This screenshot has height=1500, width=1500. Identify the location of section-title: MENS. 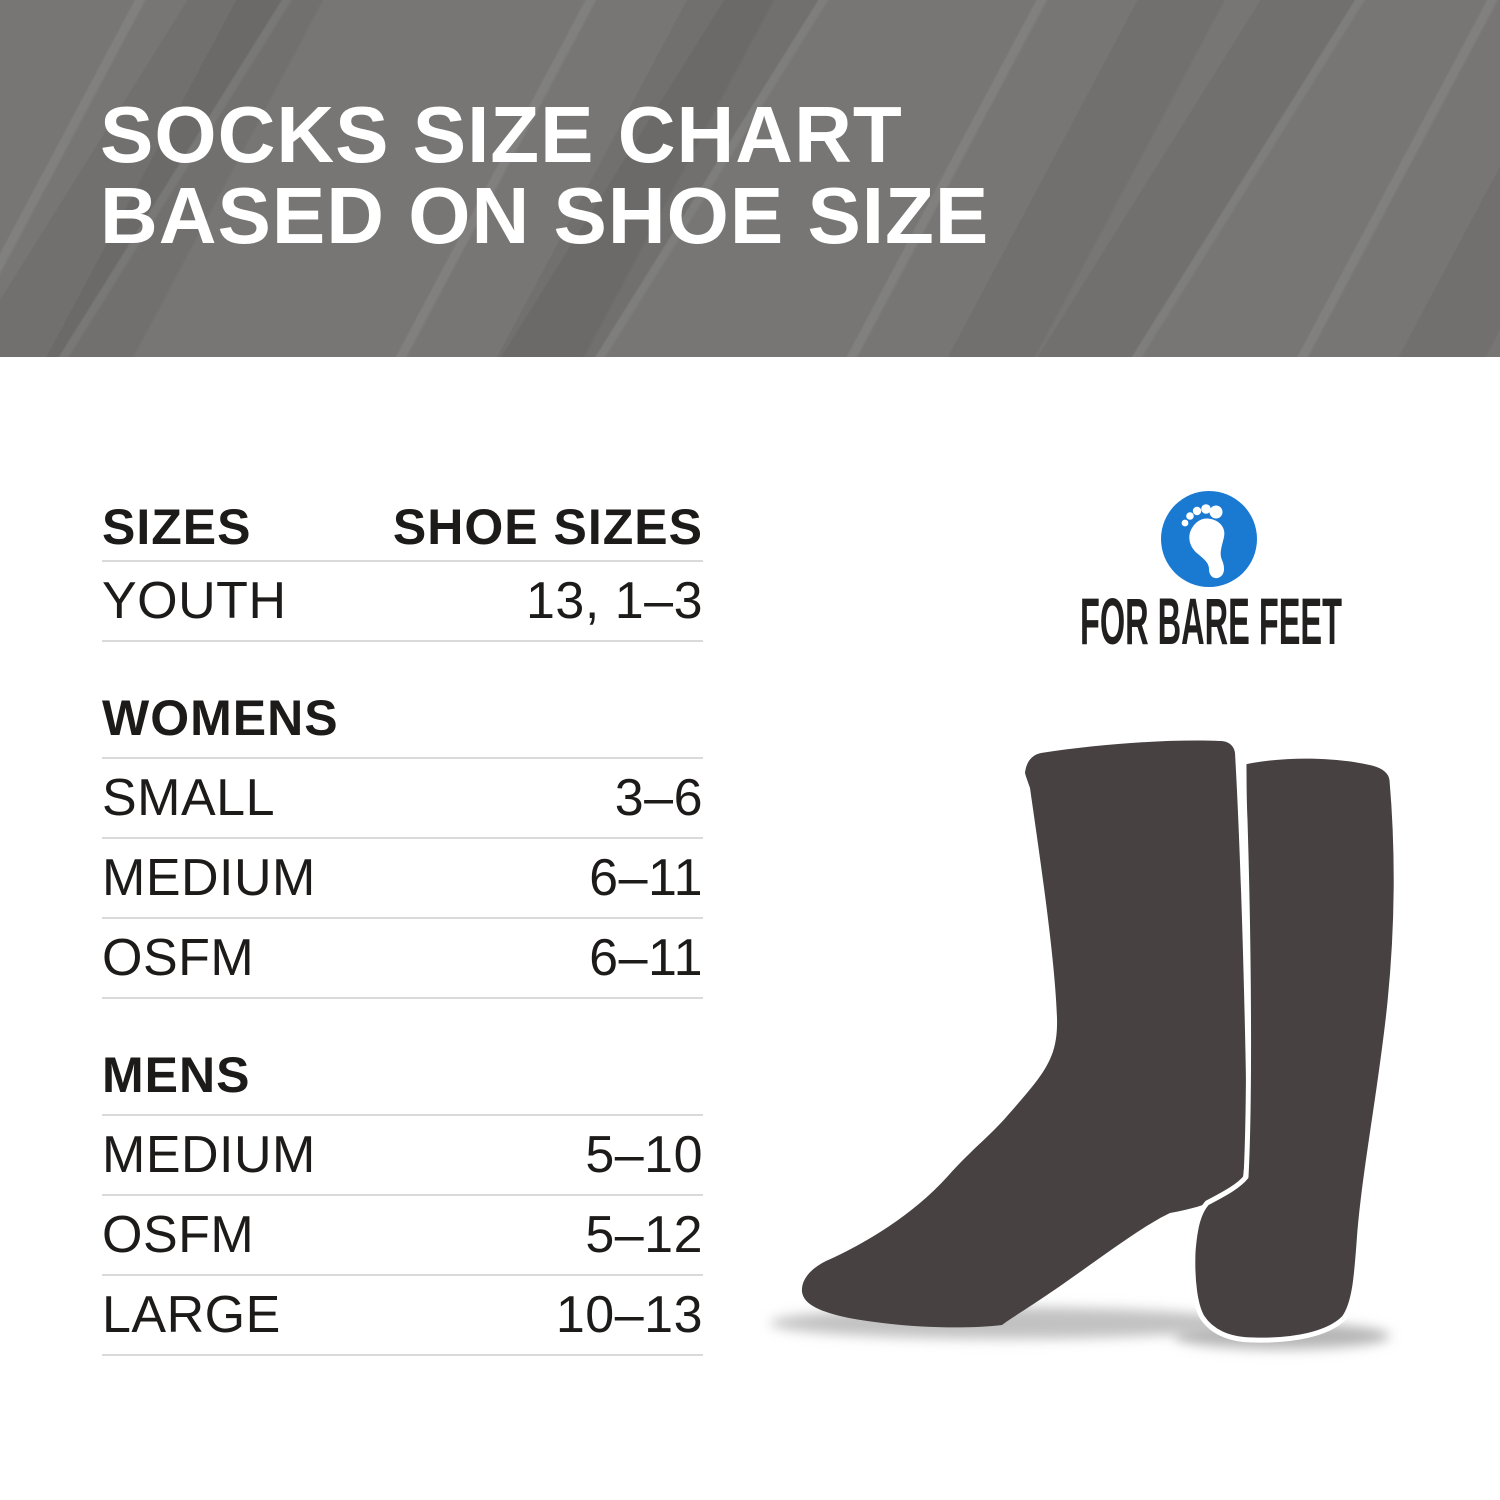
(402, 1081).